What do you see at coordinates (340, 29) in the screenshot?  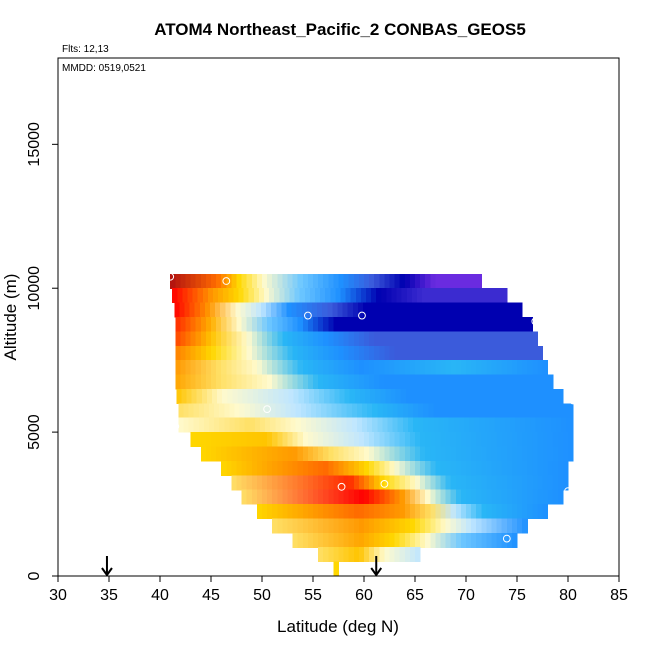 I see `chart-title: ATOM4 Northeast_Pacific_2 CONBAS_GEOS5` at bounding box center [340, 29].